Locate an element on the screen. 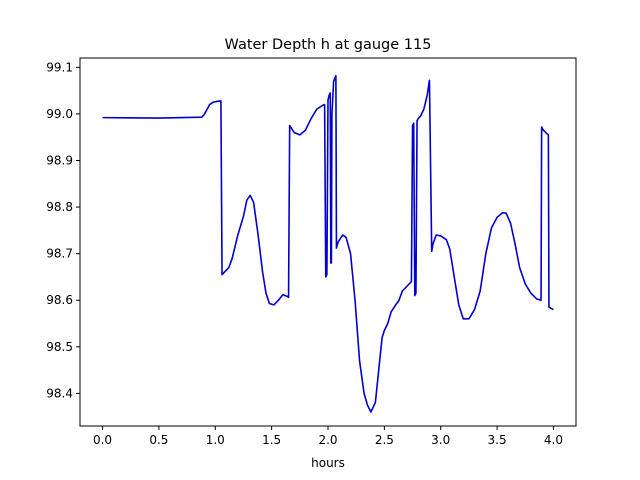 The height and width of the screenshot is (480, 640). x-tick-label: 3.5 is located at coordinates (497, 440).